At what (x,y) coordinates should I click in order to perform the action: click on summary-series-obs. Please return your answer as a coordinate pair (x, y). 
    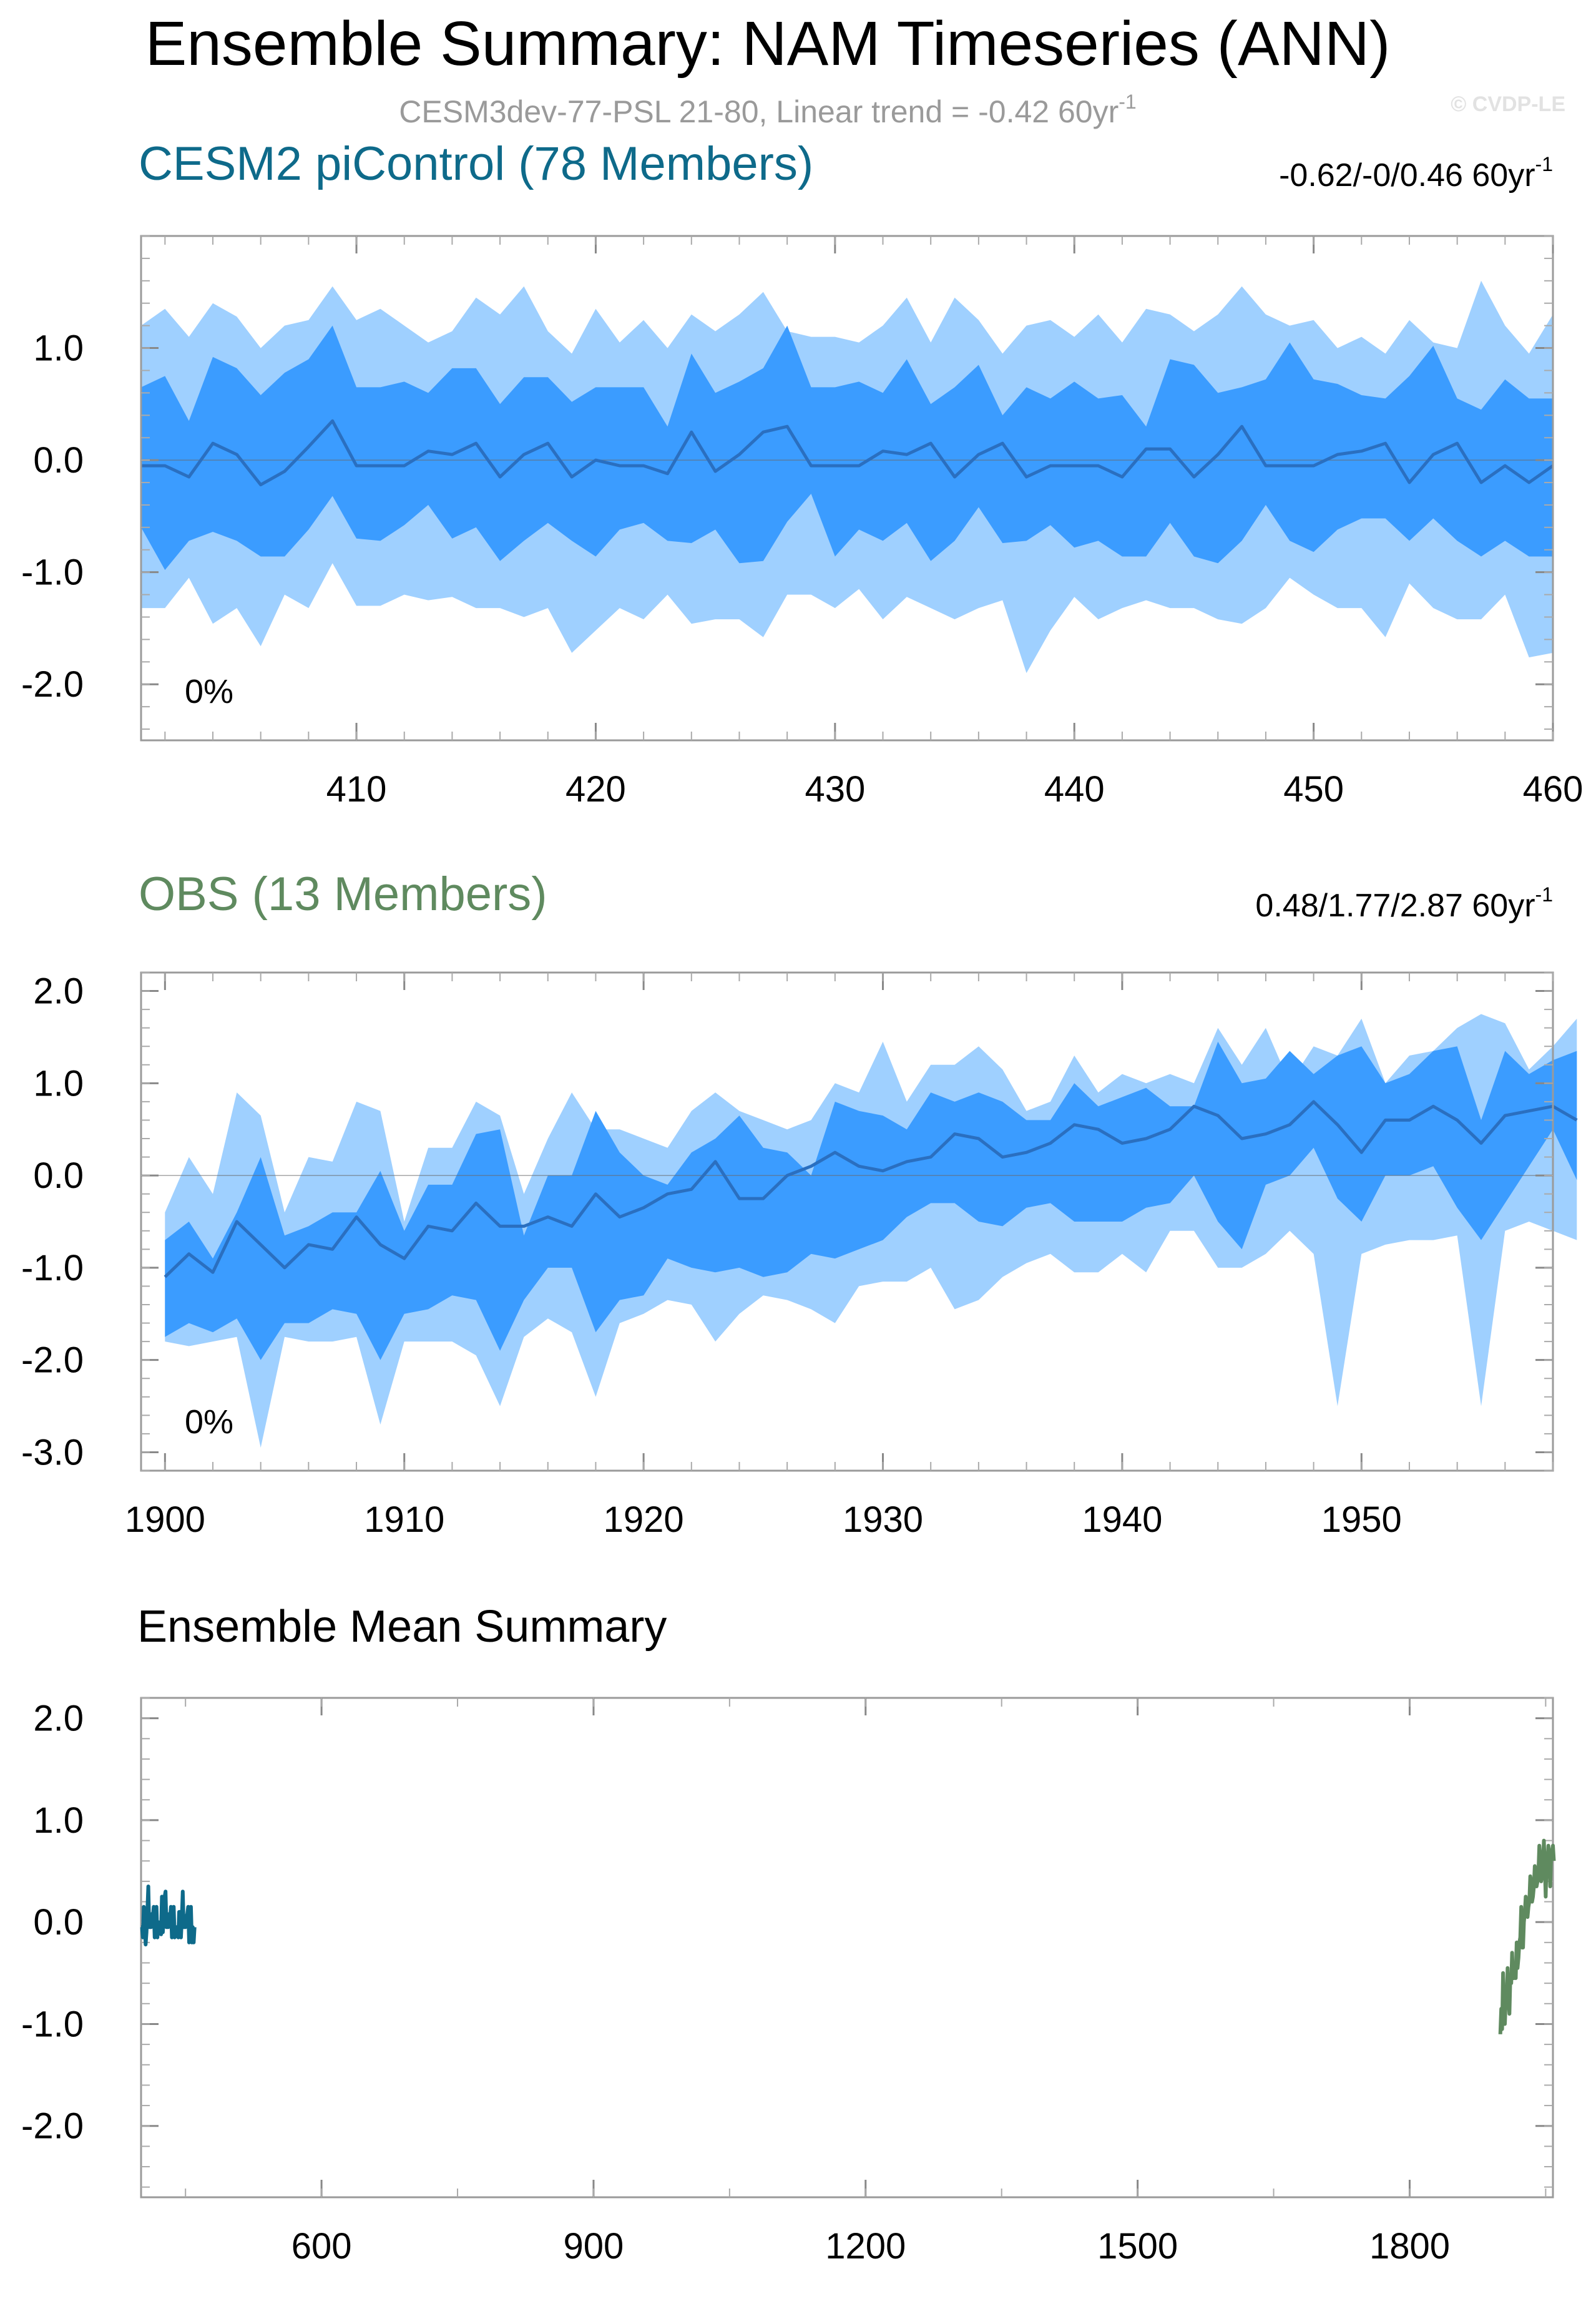
    Looking at the image, I should click on (1527, 1936).